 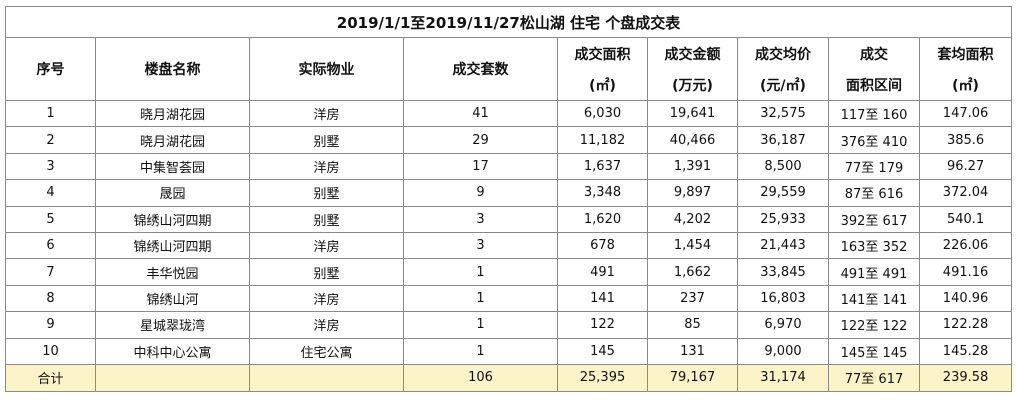 I want to click on cell-name: 中科中心公寓, so click(x=172, y=351).